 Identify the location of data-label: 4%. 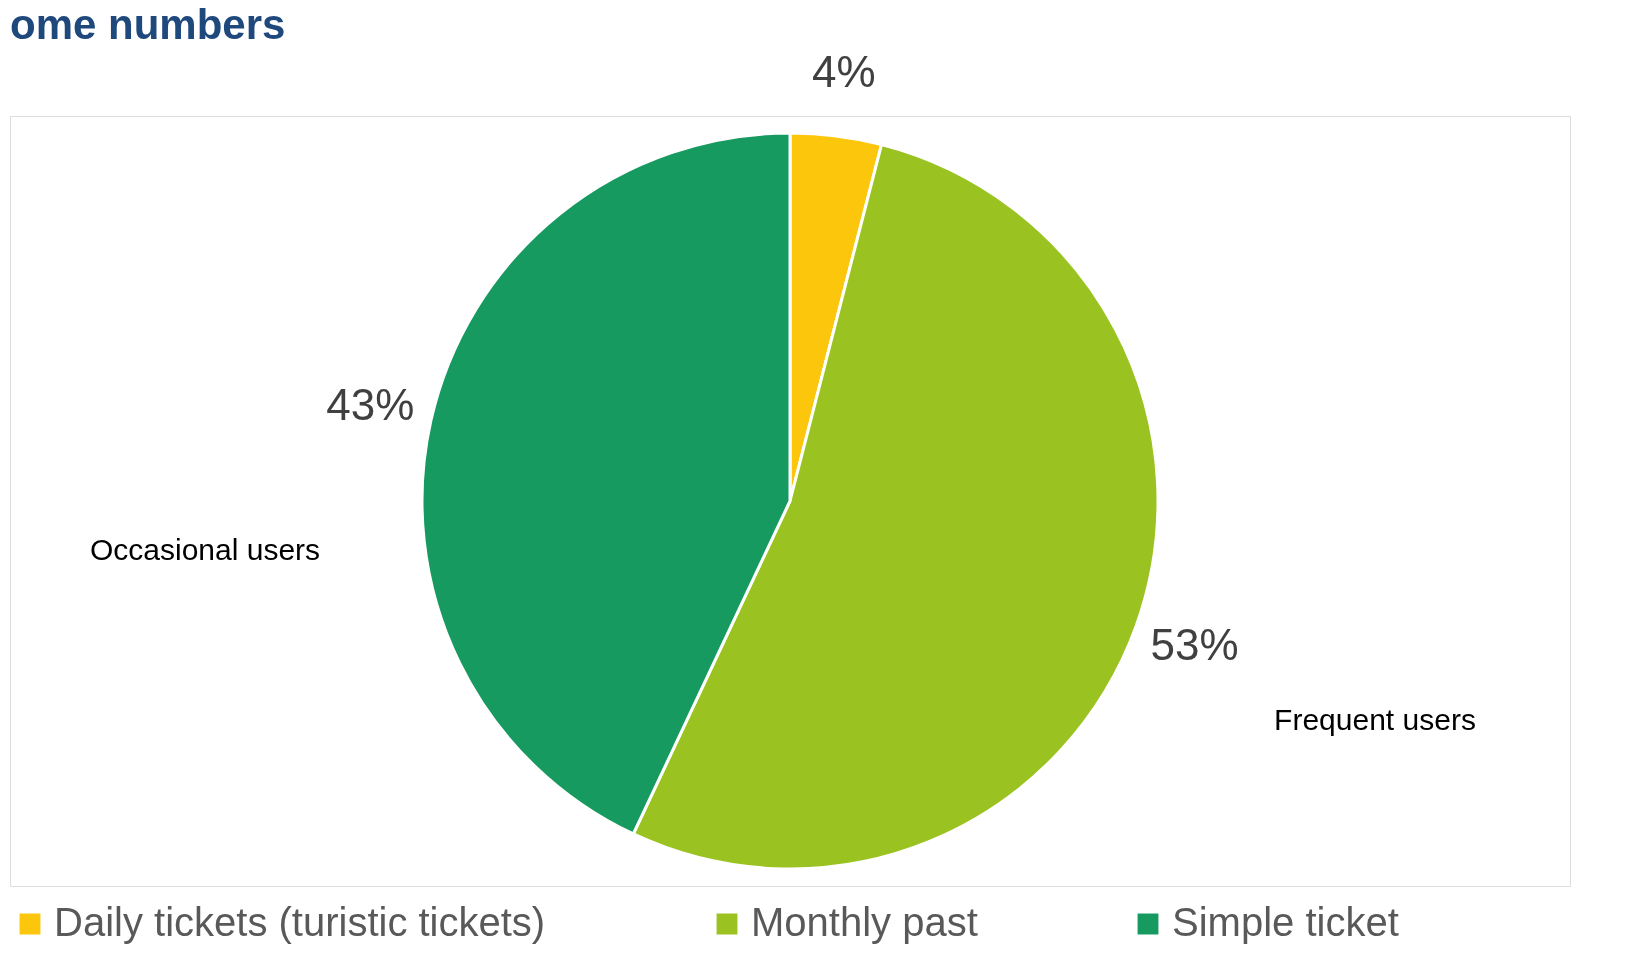
(844, 72).